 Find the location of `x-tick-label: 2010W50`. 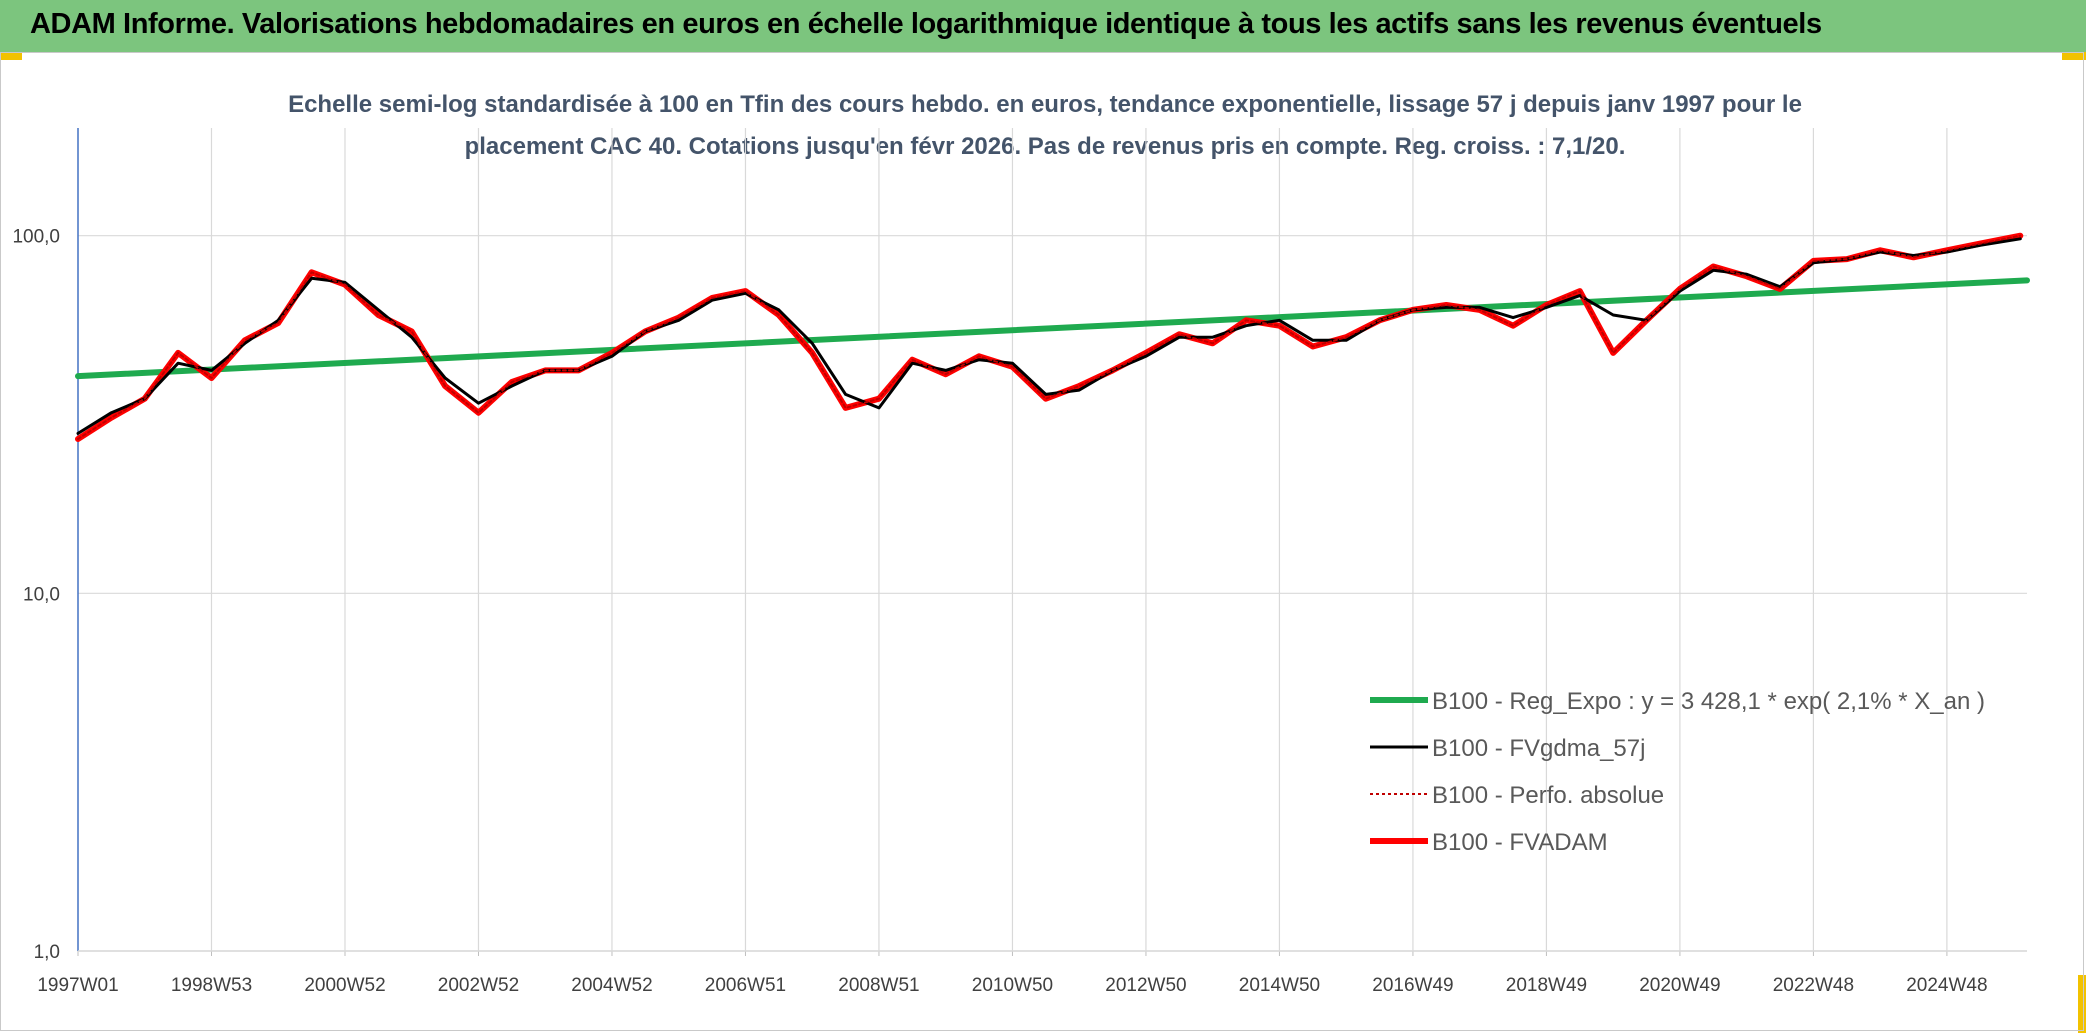

x-tick-label: 2010W50 is located at coordinates (1012, 985).